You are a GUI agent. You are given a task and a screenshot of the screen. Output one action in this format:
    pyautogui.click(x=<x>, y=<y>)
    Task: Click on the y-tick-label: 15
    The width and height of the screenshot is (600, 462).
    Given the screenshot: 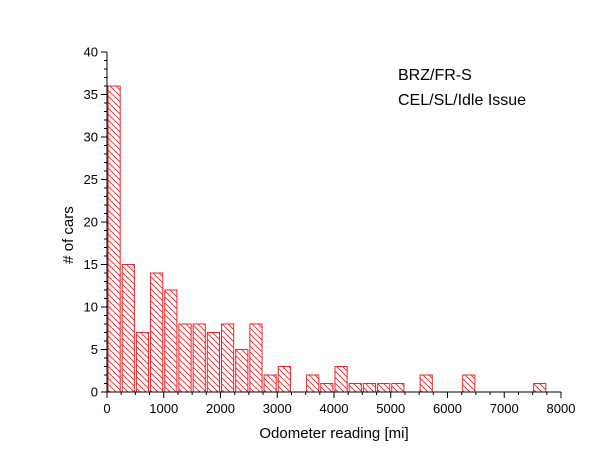 What is the action you would take?
    pyautogui.click(x=91, y=264)
    